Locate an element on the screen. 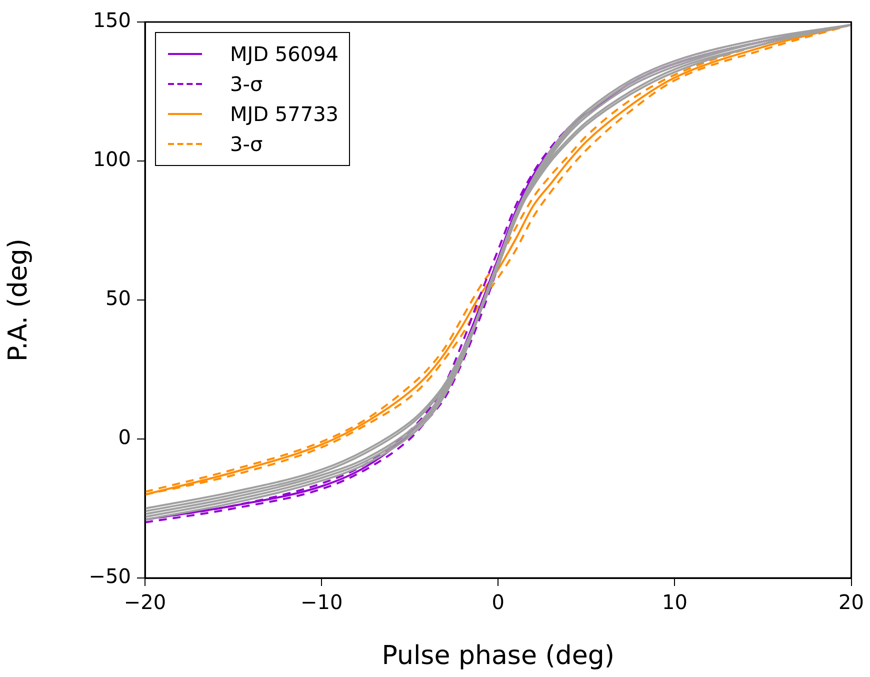 This screenshot has width=870, height=677. legend-label: MJD 57733 is located at coordinates (284, 114).